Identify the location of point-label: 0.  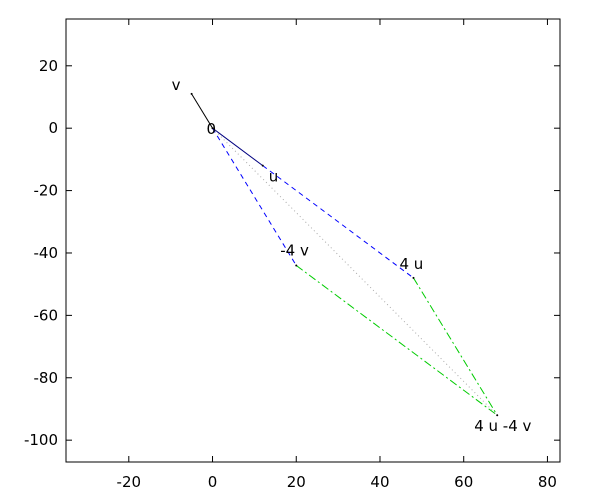
(212, 129).